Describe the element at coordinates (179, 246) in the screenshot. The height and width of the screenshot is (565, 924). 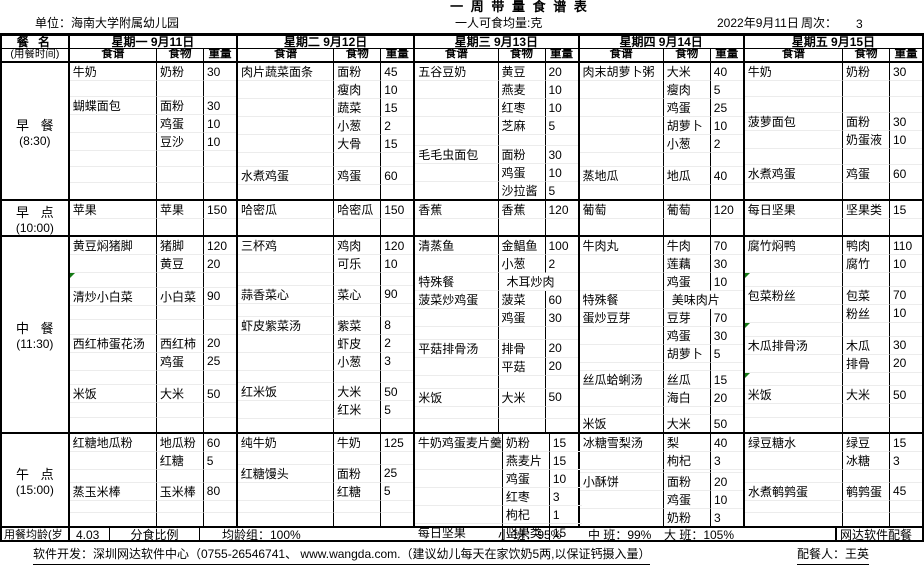
I see `food-cell: 猪脚` at that location.